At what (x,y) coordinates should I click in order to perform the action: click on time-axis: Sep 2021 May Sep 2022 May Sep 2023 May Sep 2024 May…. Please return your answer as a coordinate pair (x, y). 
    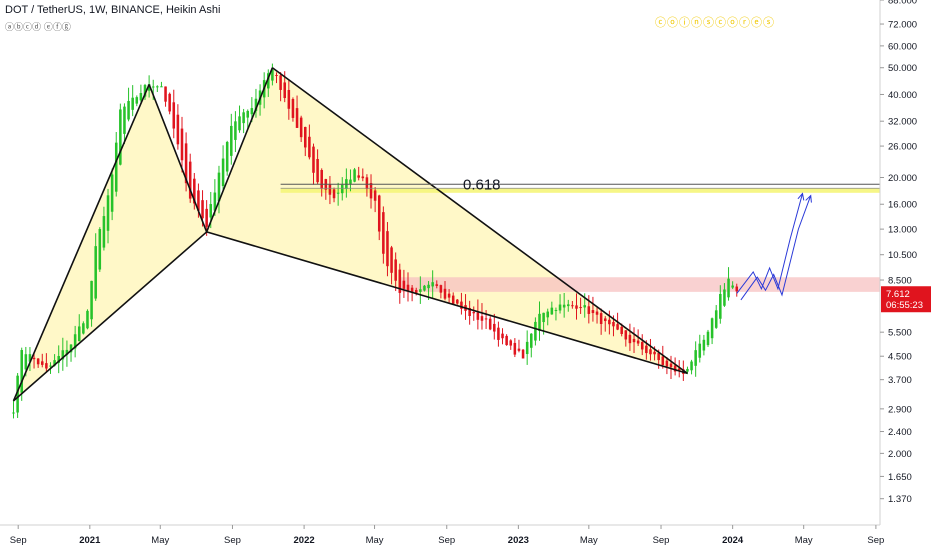
    Looking at the image, I should click on (442, 535).